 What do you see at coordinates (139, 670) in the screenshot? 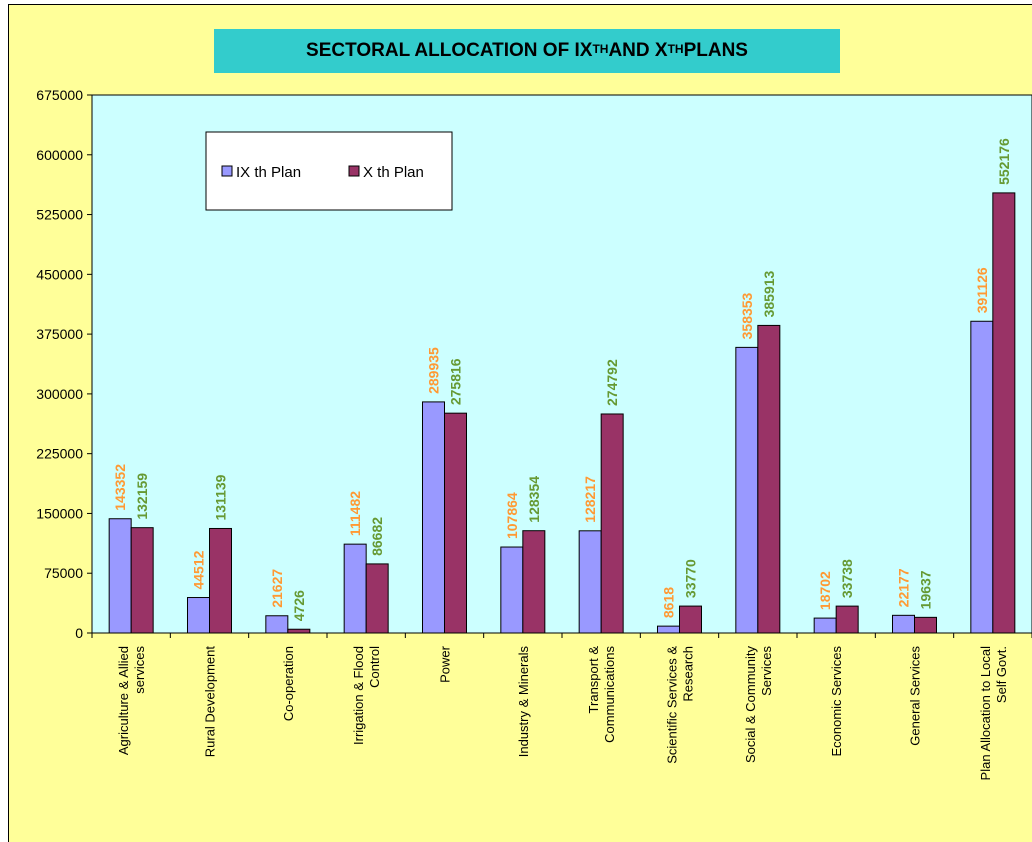
I see `x-category-label-line: services` at bounding box center [139, 670].